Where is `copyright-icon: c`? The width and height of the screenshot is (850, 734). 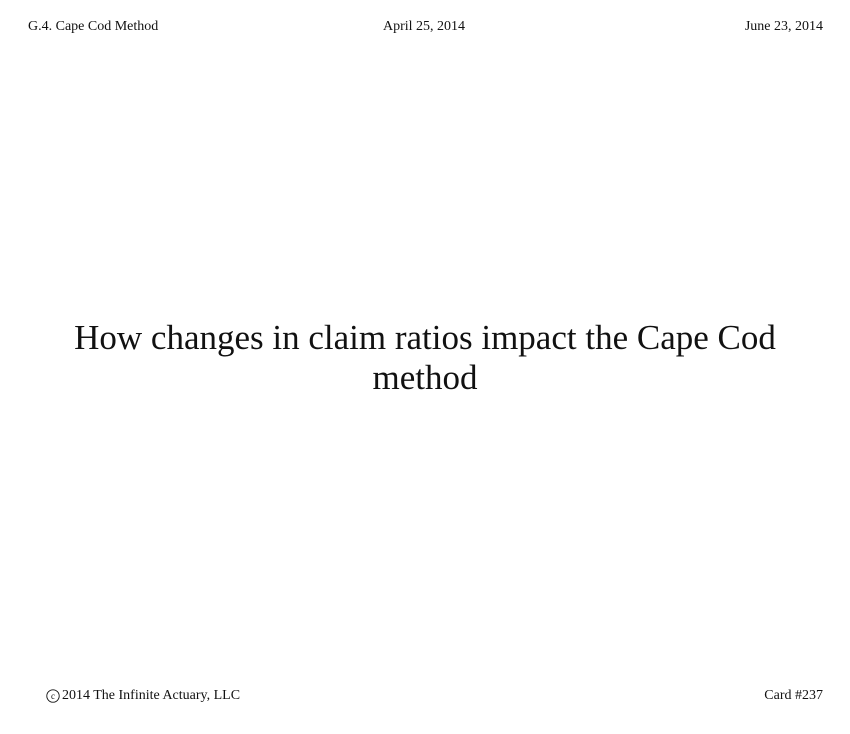
copyright-icon: c is located at coordinates (53, 696).